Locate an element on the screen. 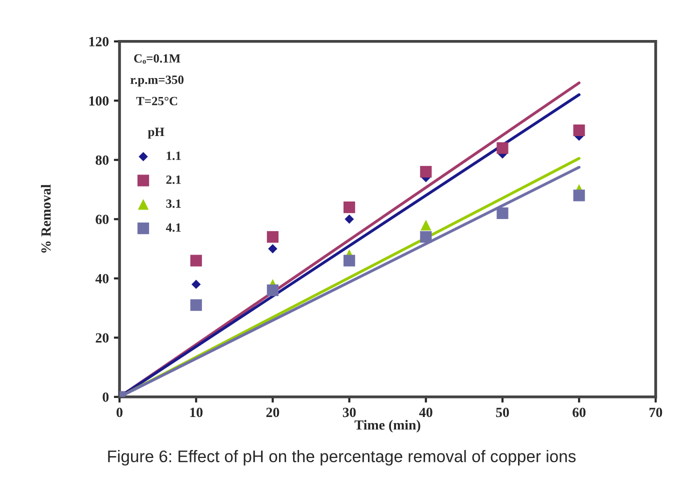 The image size is (683, 487). y-tick-label: 40 is located at coordinates (102, 279).